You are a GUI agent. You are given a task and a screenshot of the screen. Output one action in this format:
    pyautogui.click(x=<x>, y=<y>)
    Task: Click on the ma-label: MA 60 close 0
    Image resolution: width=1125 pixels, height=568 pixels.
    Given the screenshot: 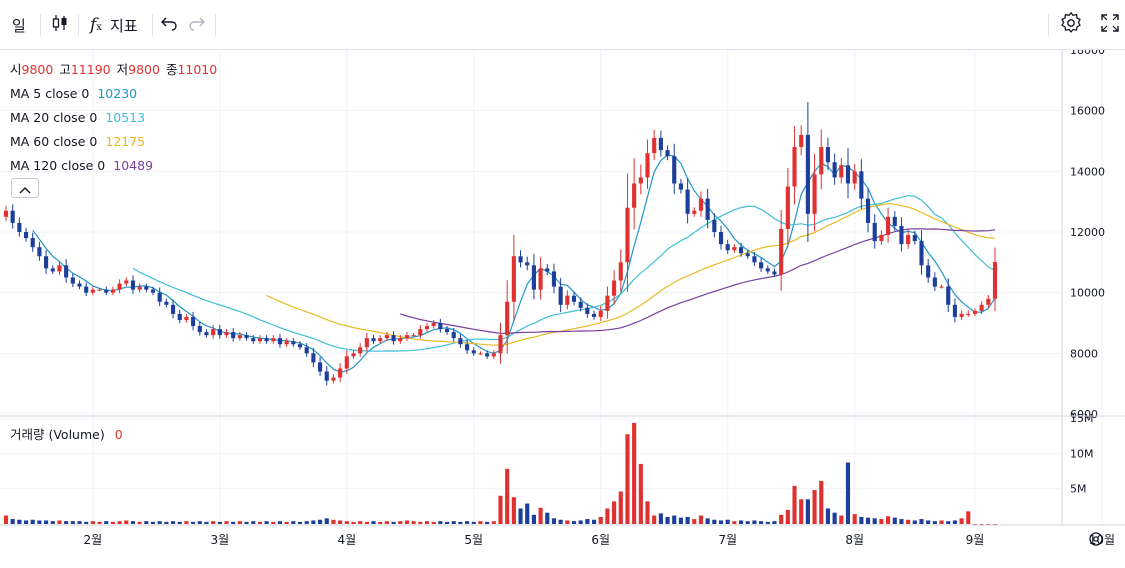 What is the action you would take?
    pyautogui.click(x=54, y=141)
    